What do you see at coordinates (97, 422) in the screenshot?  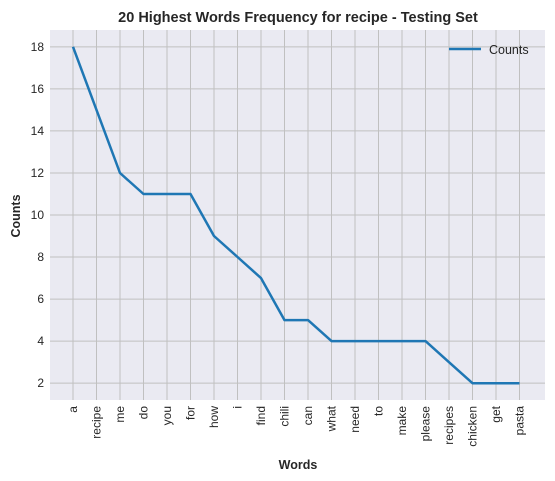 I see `x-tick-label: recipe` at bounding box center [97, 422].